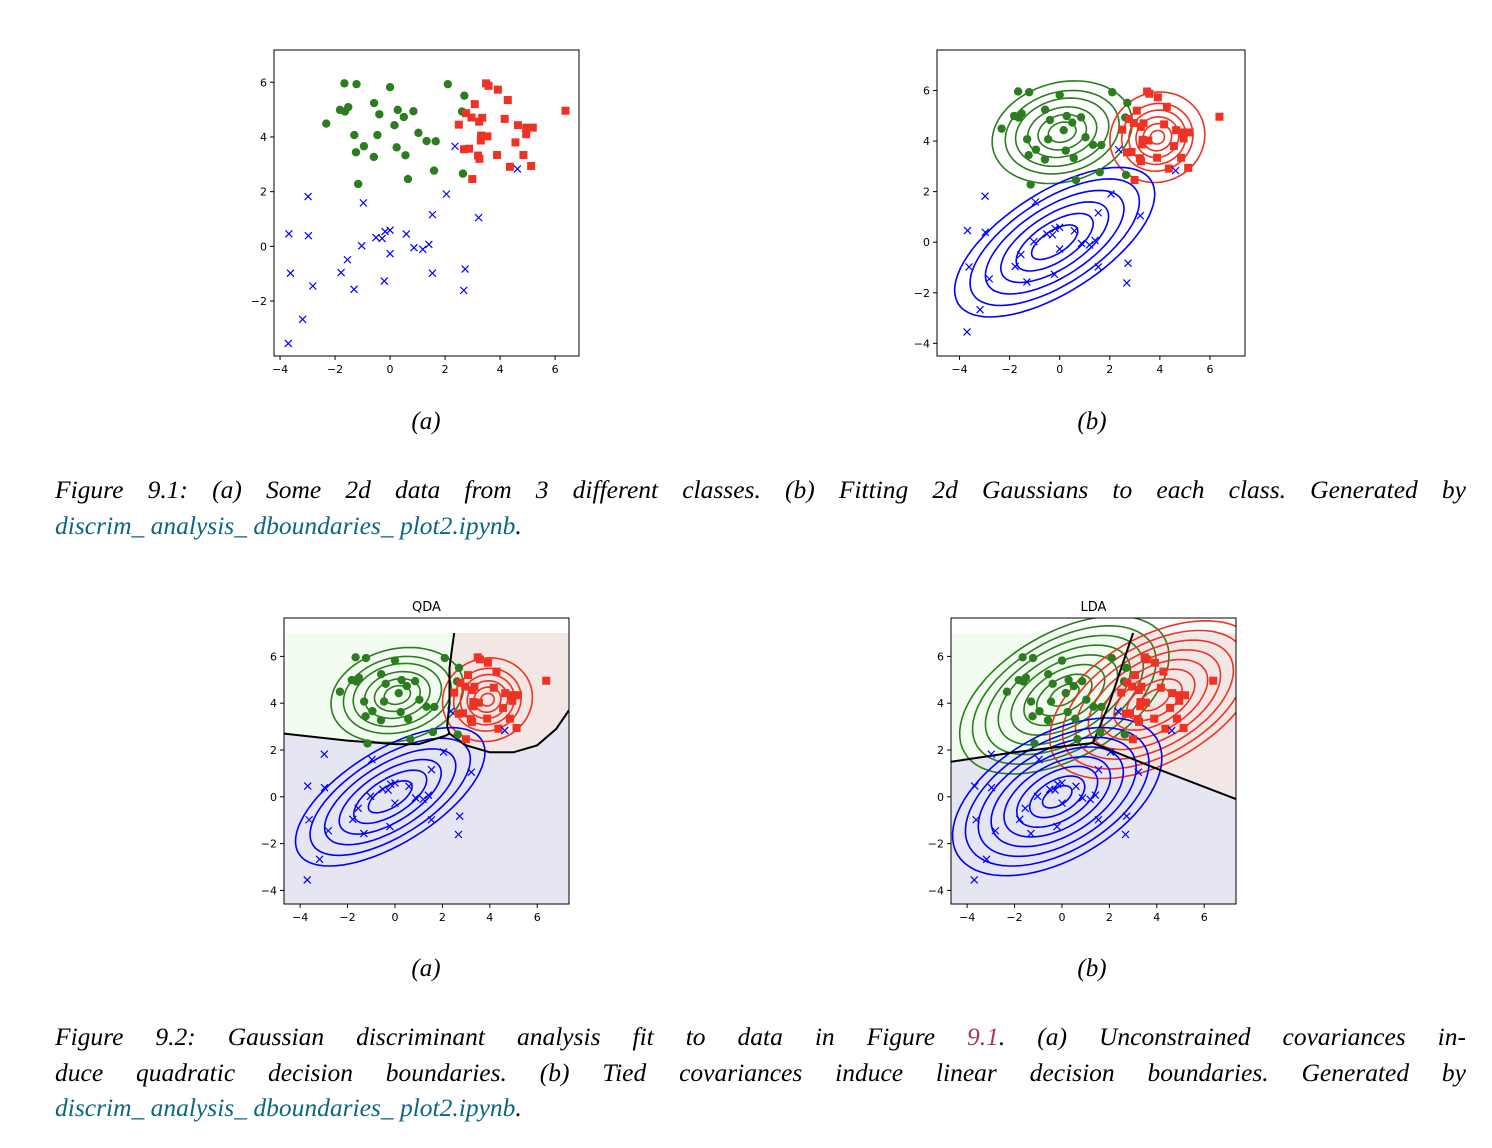 Image resolution: width=1492 pixels, height=1148 pixels. I want to click on caption-text: . (a) Unconstrained covariances in-, so click(1232, 1036).